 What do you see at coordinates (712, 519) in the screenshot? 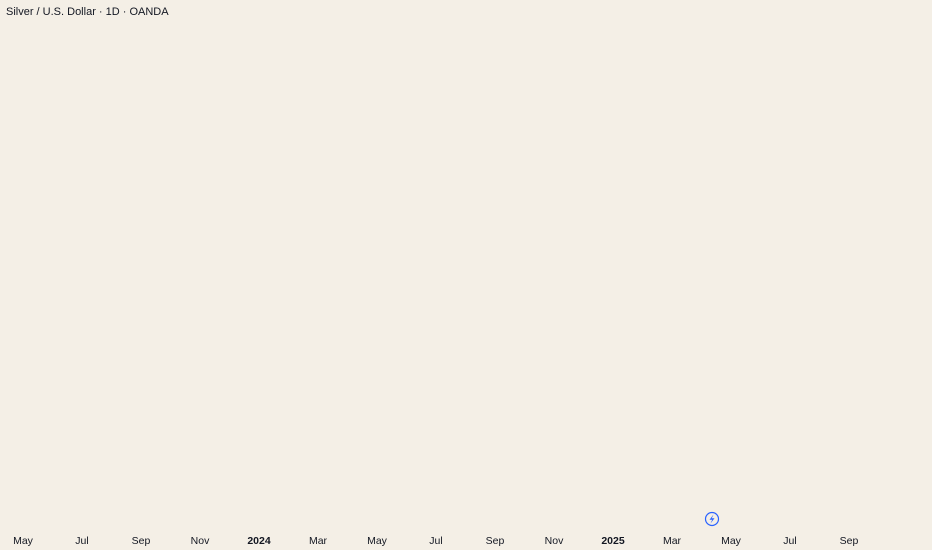
I see `lightning-icon` at bounding box center [712, 519].